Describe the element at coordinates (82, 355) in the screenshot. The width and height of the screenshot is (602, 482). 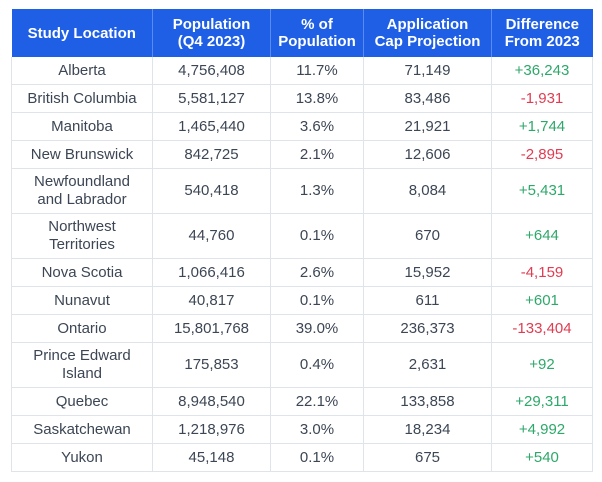
I see `location-line: Prince Edward` at that location.